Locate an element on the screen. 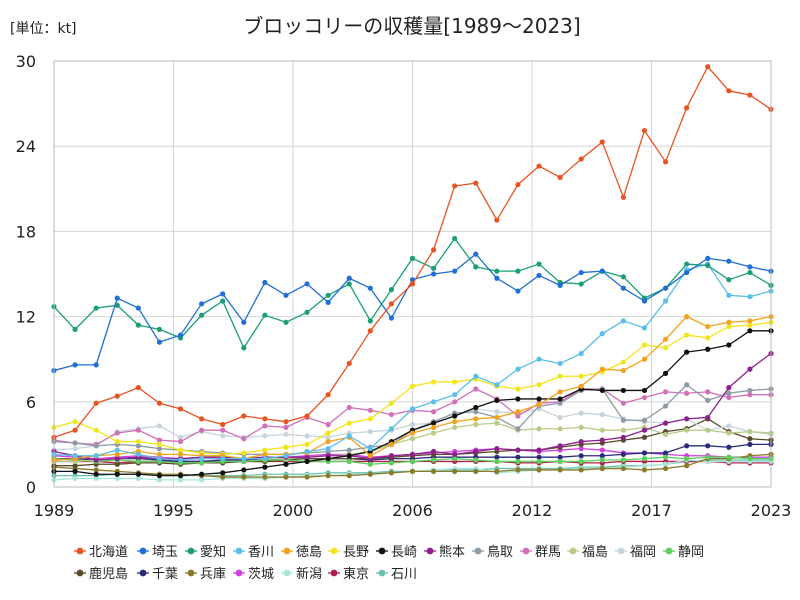  y-tick-label: 24 is located at coordinates (26, 146).